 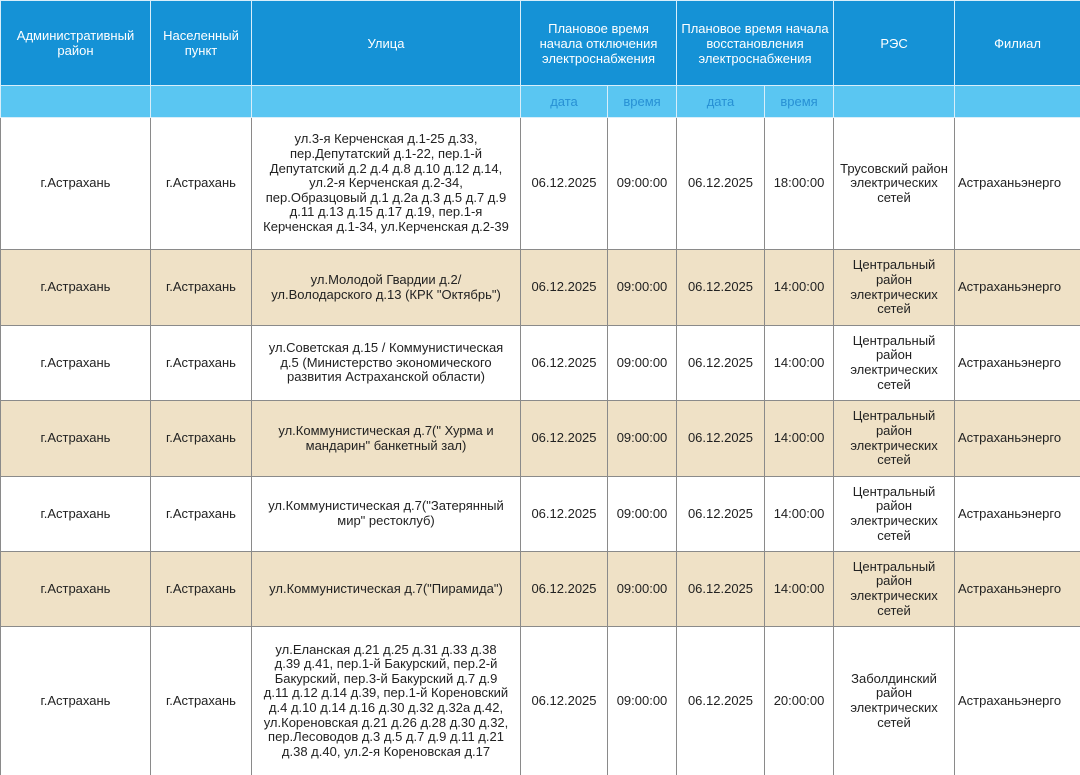 I want to click on header-cell: Филиал, so click(x=1017, y=43).